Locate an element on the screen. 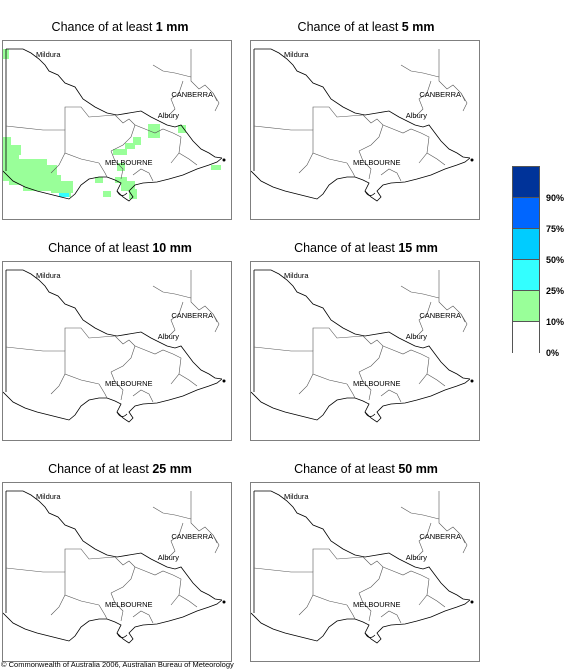  map-panel-5mm: Mildura CANBERRA Albury MELBOURNE is located at coordinates (365, 130).